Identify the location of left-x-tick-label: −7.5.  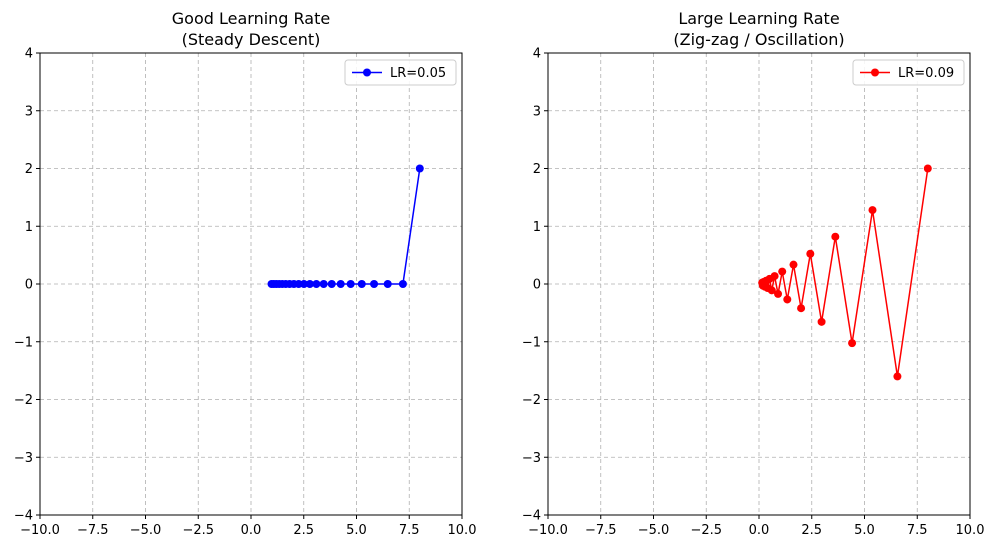
(93, 530).